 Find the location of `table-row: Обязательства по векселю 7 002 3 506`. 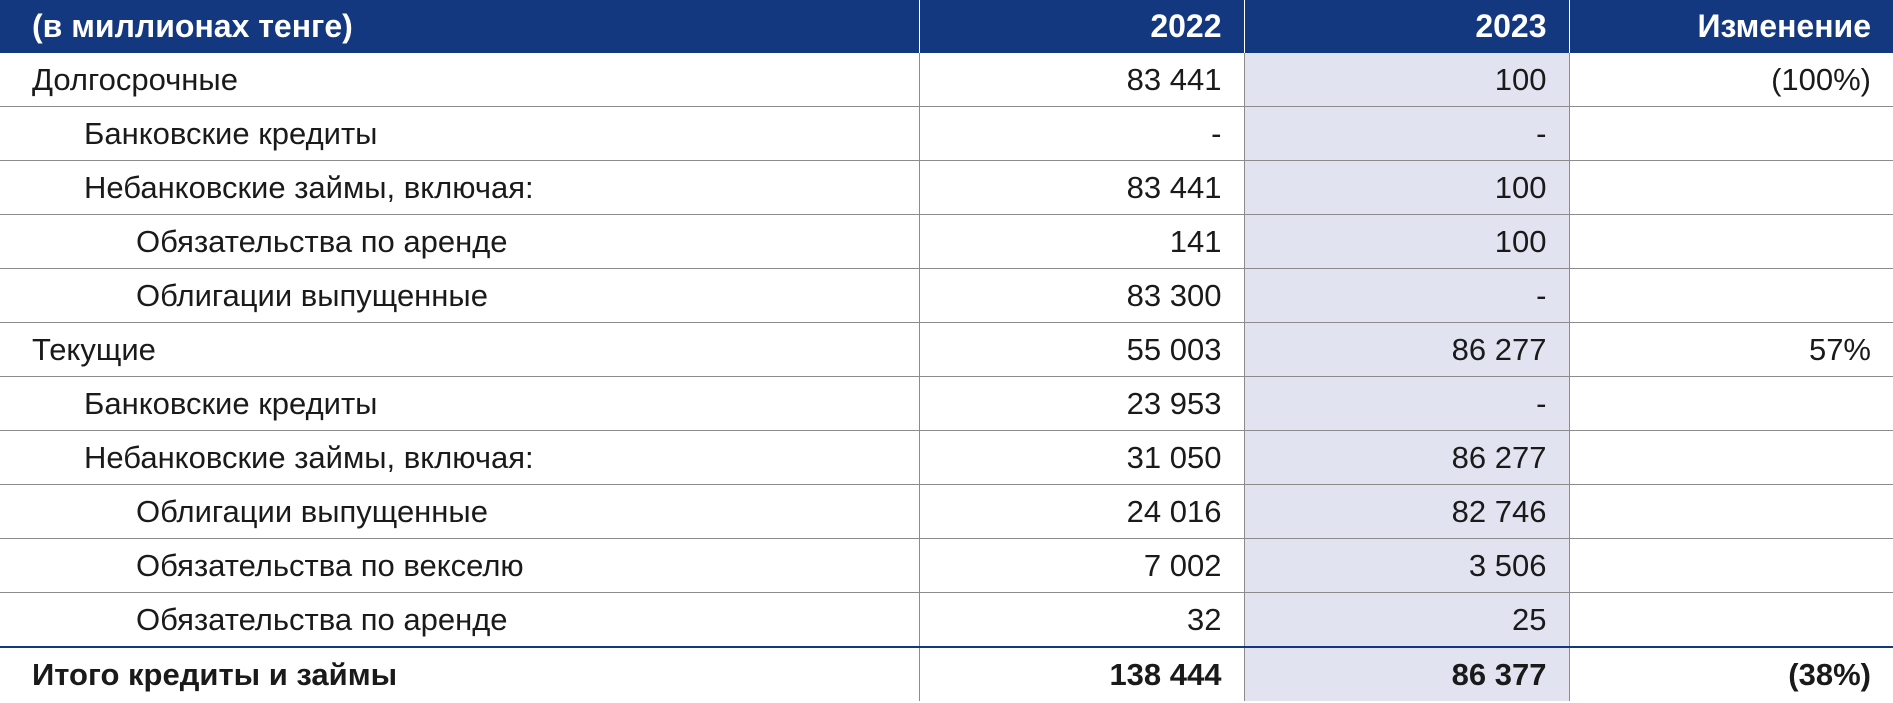

table-row: Обязательства по векселю 7 002 3 506 is located at coordinates (946, 565).